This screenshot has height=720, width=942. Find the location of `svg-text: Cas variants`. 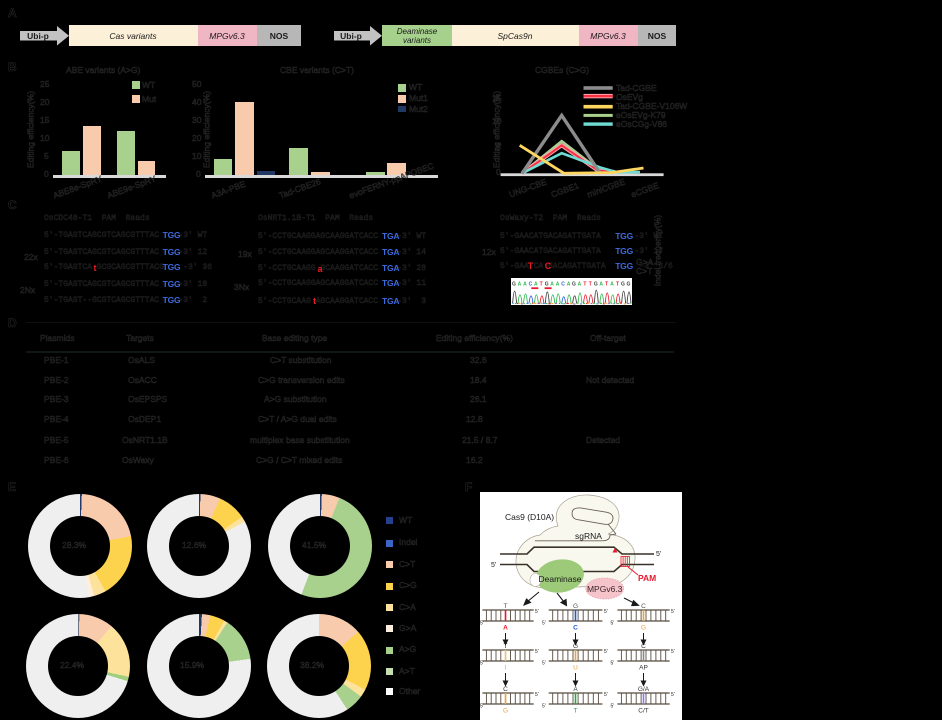

svg-text: Cas variants is located at coordinates (133, 36).